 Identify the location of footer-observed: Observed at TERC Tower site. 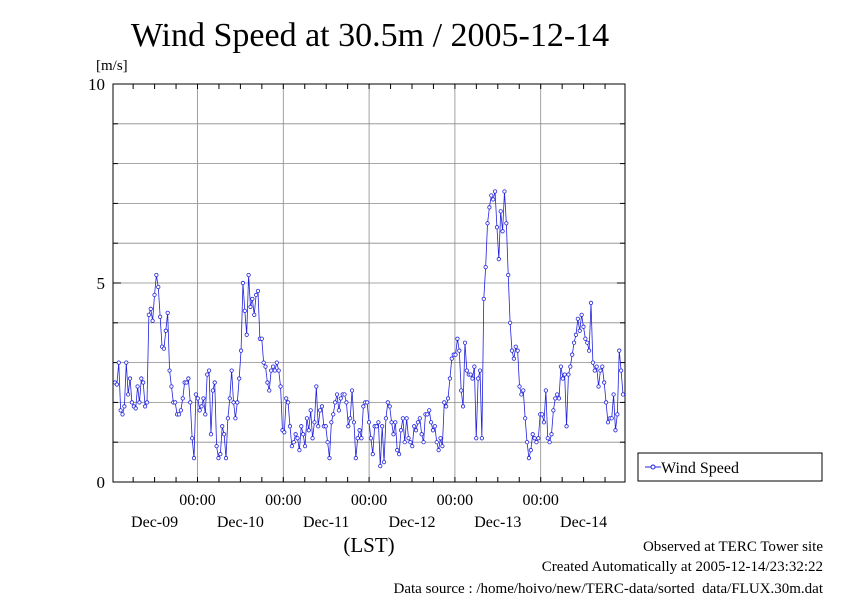
(733, 547).